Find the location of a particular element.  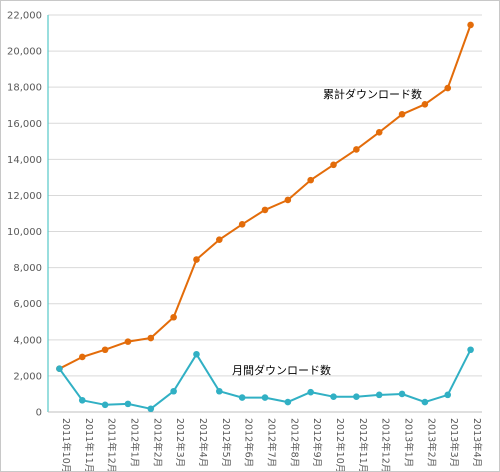

y-tick-label: 18,000 is located at coordinates (24, 88).